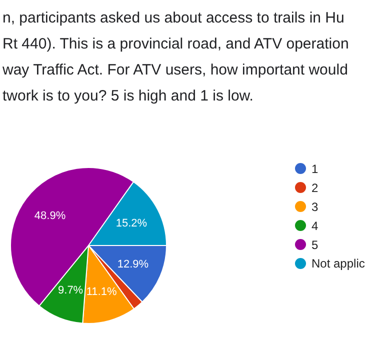  I want to click on legend-label: 5, so click(315, 245).